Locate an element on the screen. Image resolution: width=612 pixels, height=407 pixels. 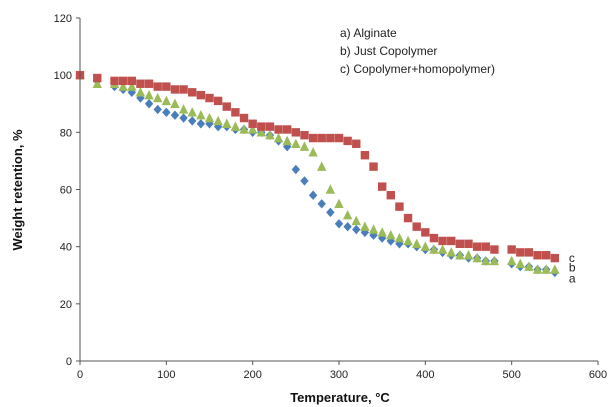
legend-entry-c: c) Copolymer+homopolymer) is located at coordinates (417, 69).